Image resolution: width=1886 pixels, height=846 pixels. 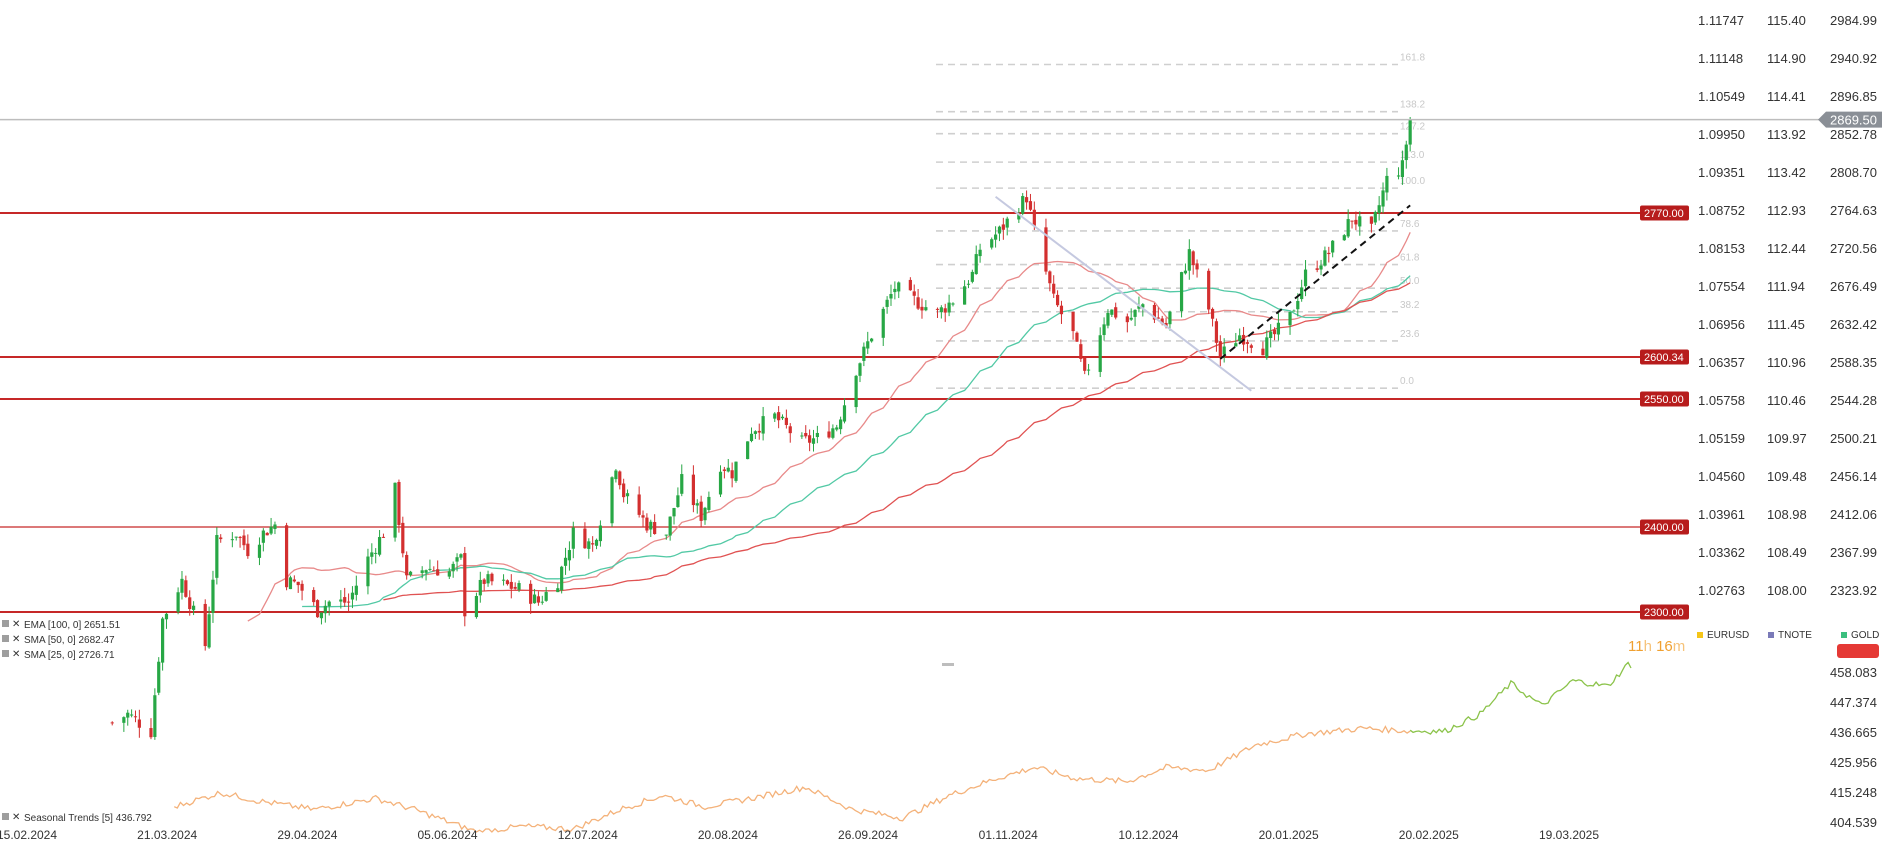 What do you see at coordinates (1412, 105) in the screenshot?
I see `fib-level-label: 138.2` at bounding box center [1412, 105].